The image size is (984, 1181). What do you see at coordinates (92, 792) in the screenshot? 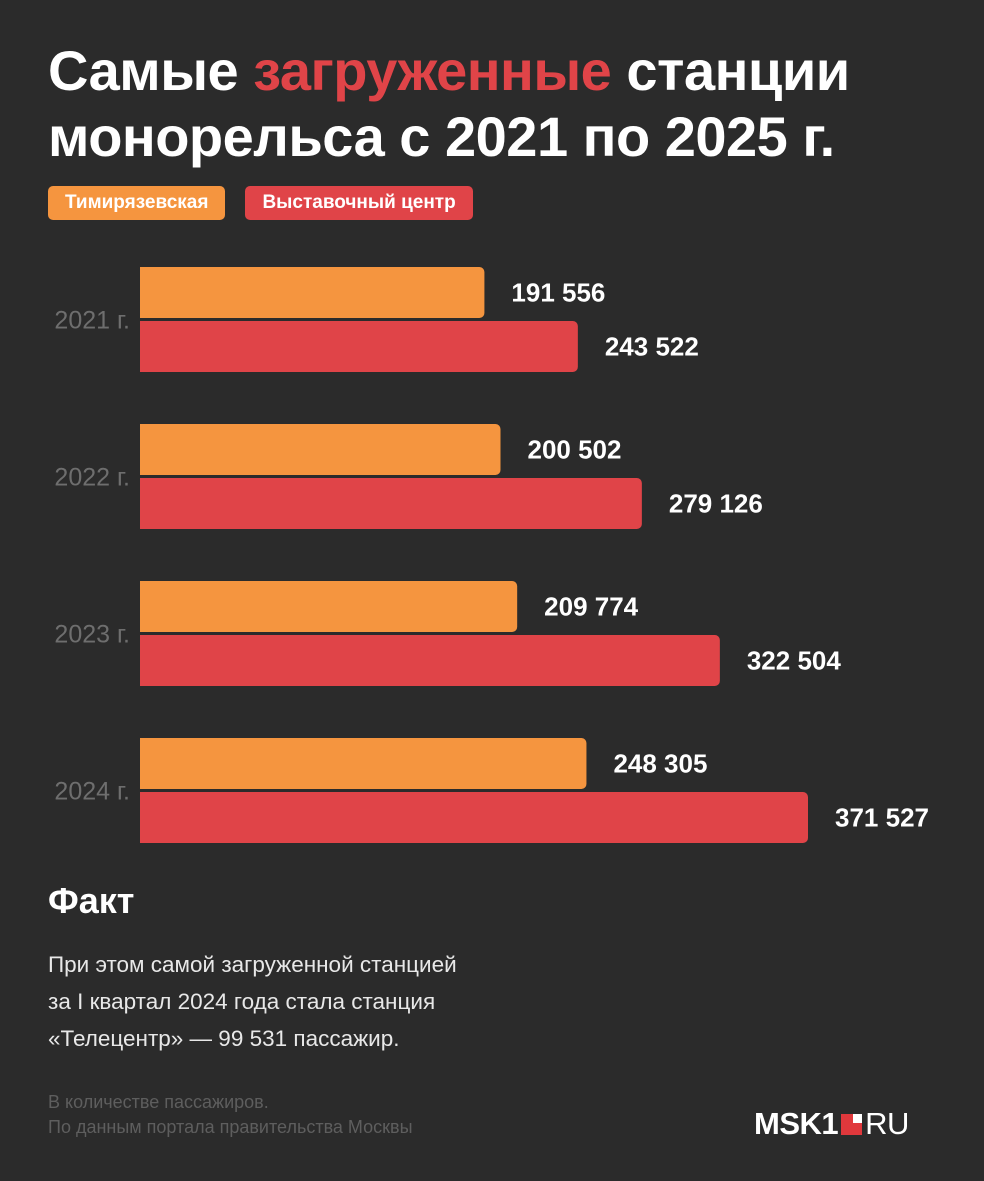
I see `category-label: 2024 г.` at bounding box center [92, 792].